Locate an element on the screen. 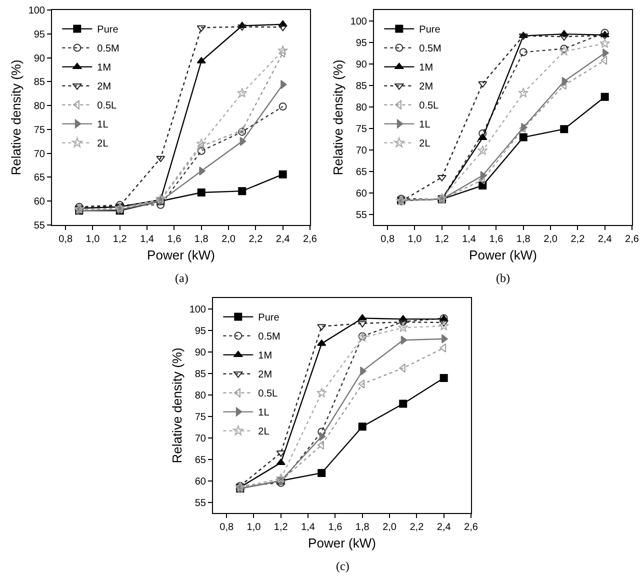 The height and width of the screenshot is (582, 644). text: (b) is located at coordinates (503, 278).